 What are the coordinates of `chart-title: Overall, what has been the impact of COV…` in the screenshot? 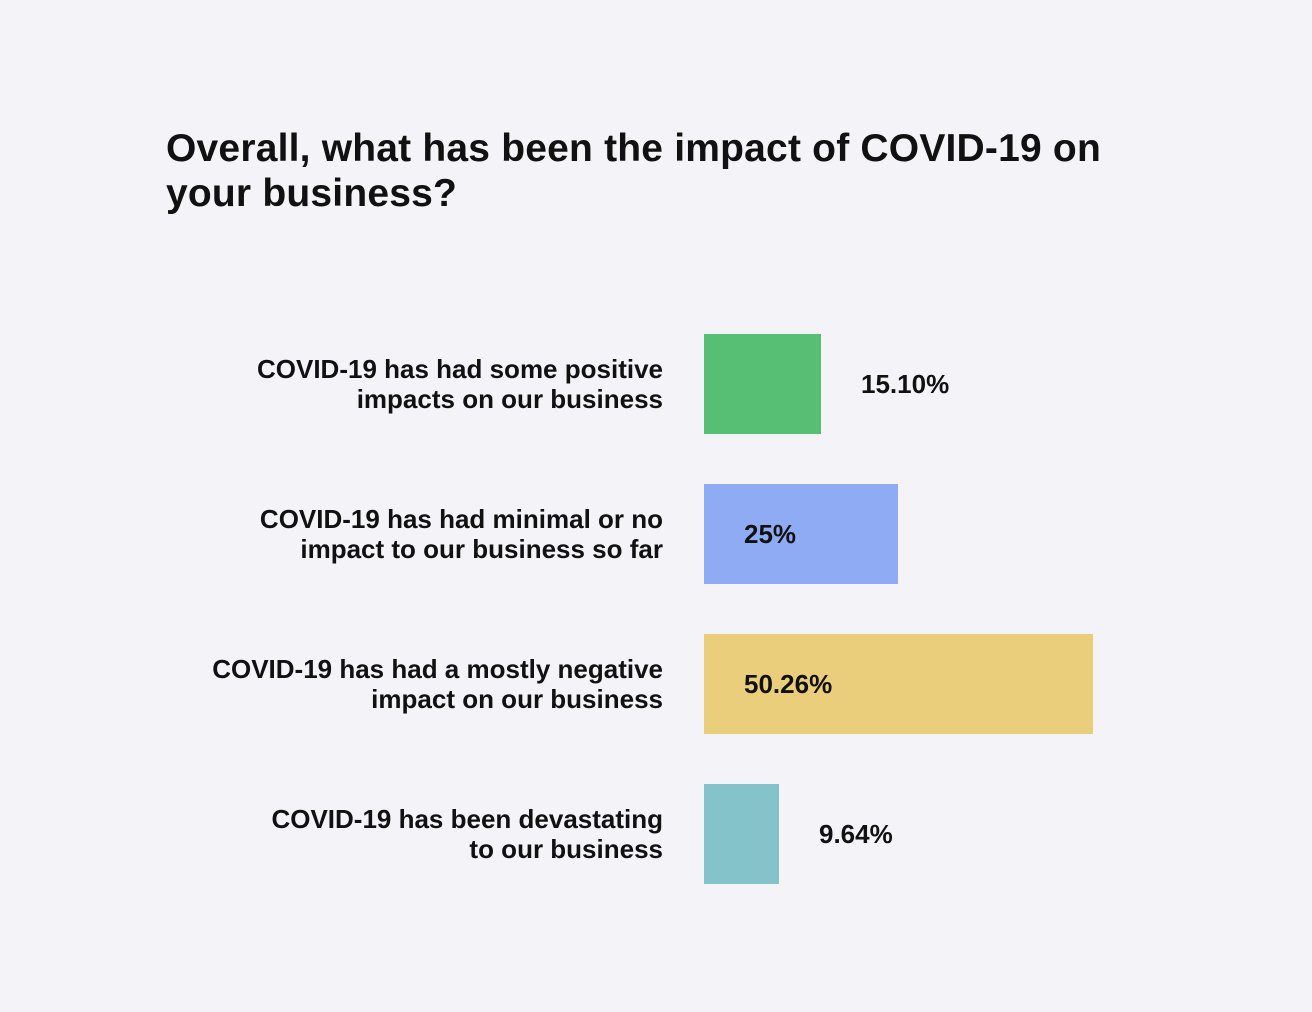 It's located at (633, 171).